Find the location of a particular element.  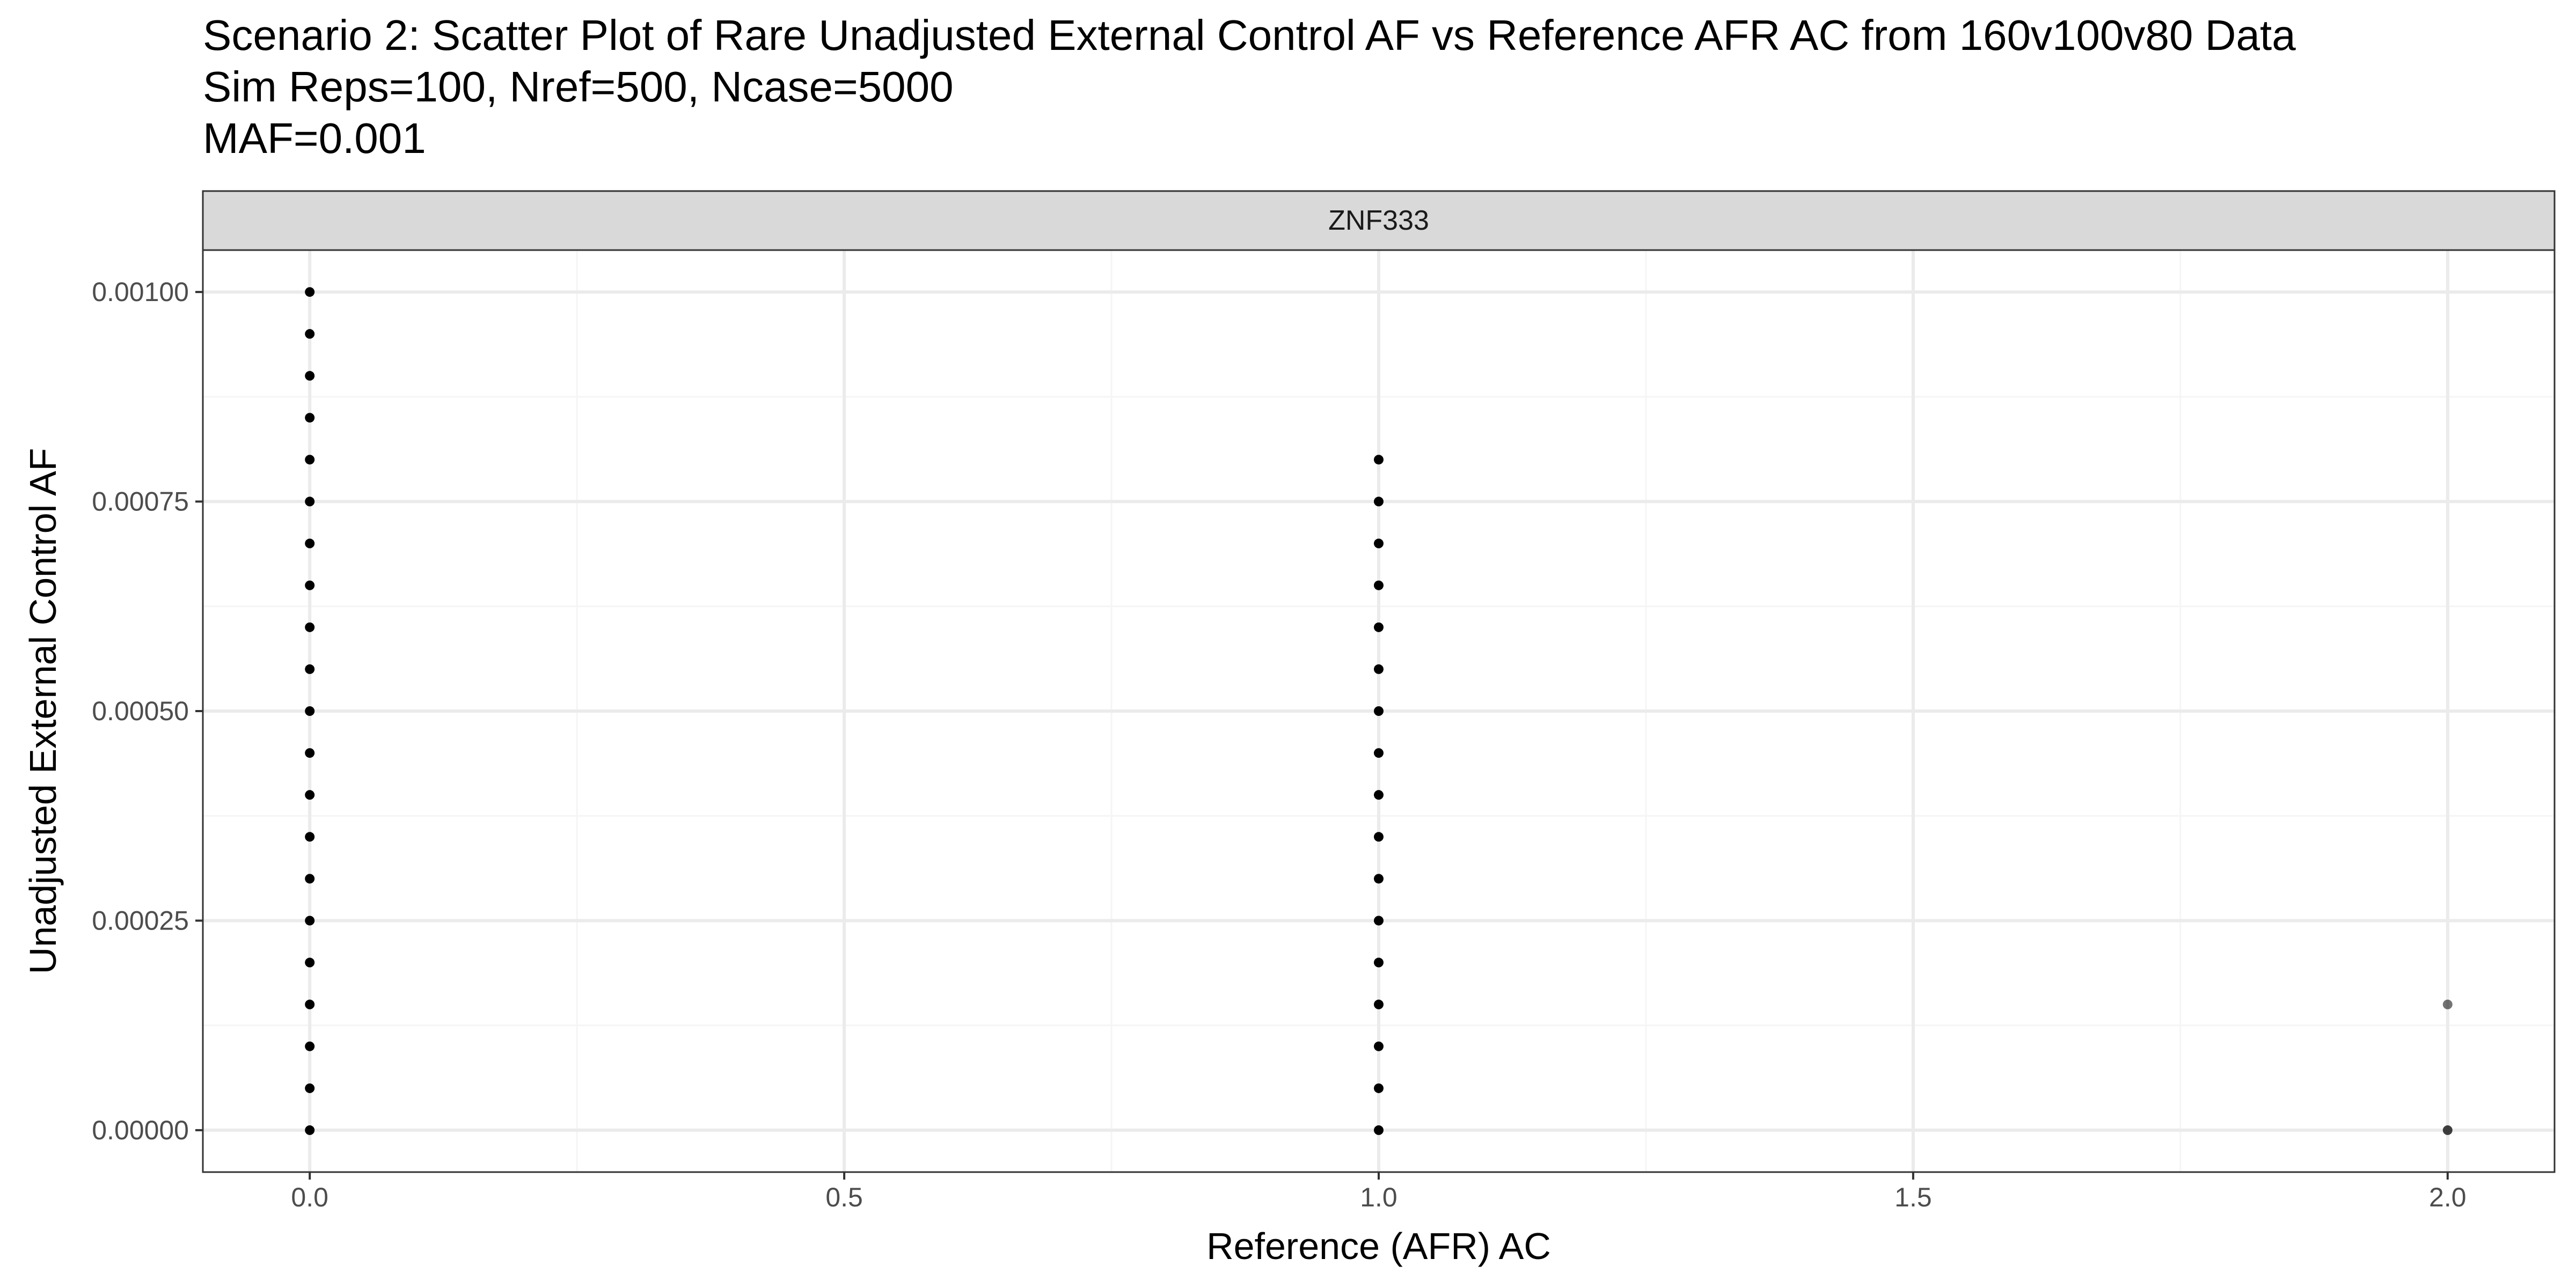

chart-subtitle-line-2: MAF=0.001 is located at coordinates (314, 138).